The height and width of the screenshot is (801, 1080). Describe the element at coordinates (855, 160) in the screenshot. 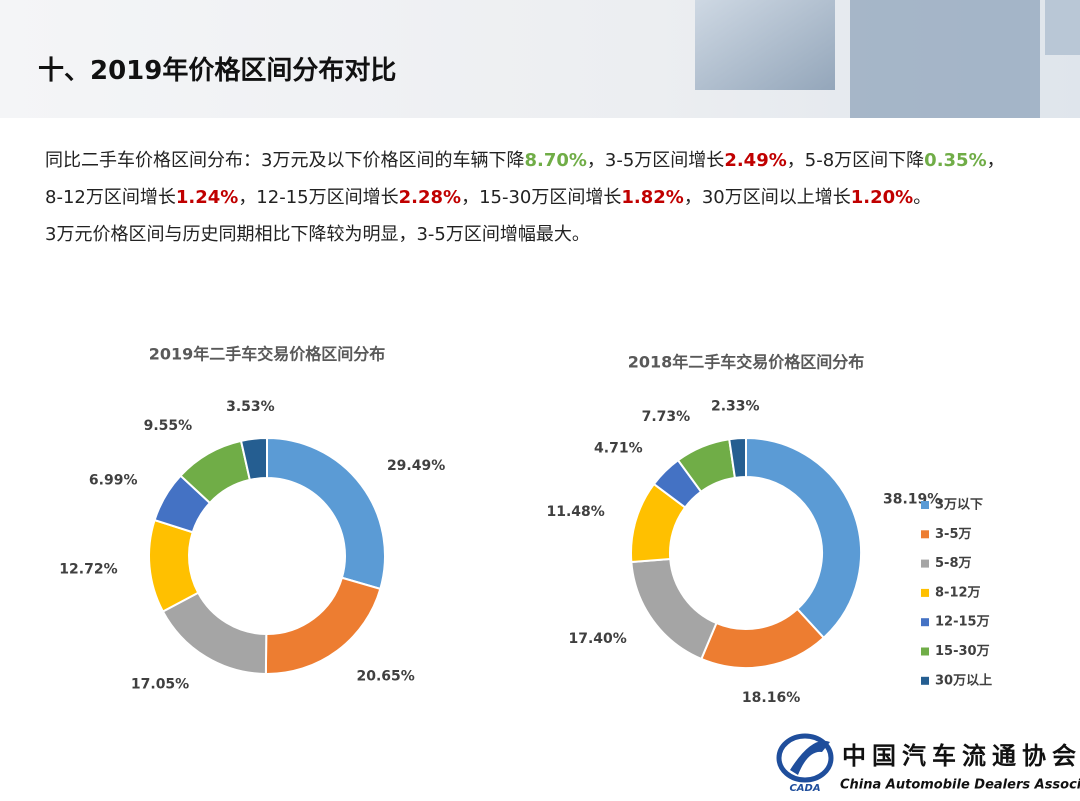

I see `summary-run: ，5-8万区间下降` at that location.